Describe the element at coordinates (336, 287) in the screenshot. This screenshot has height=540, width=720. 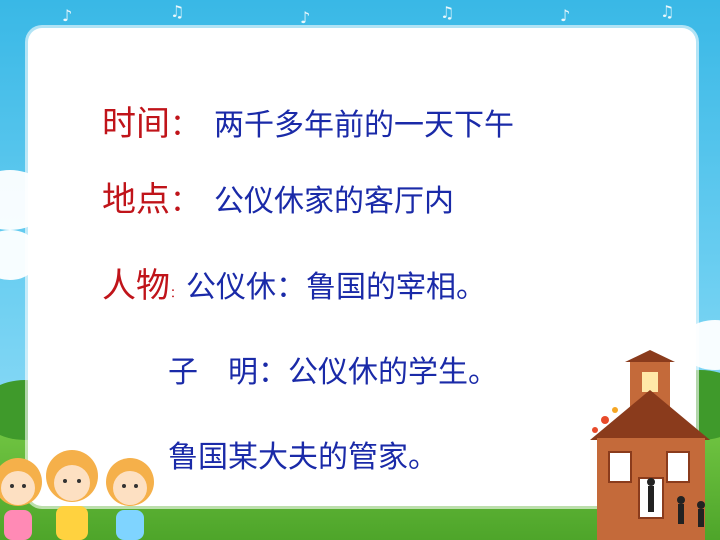
I see `people-value: 公仪休：鲁国的宰相。` at that location.